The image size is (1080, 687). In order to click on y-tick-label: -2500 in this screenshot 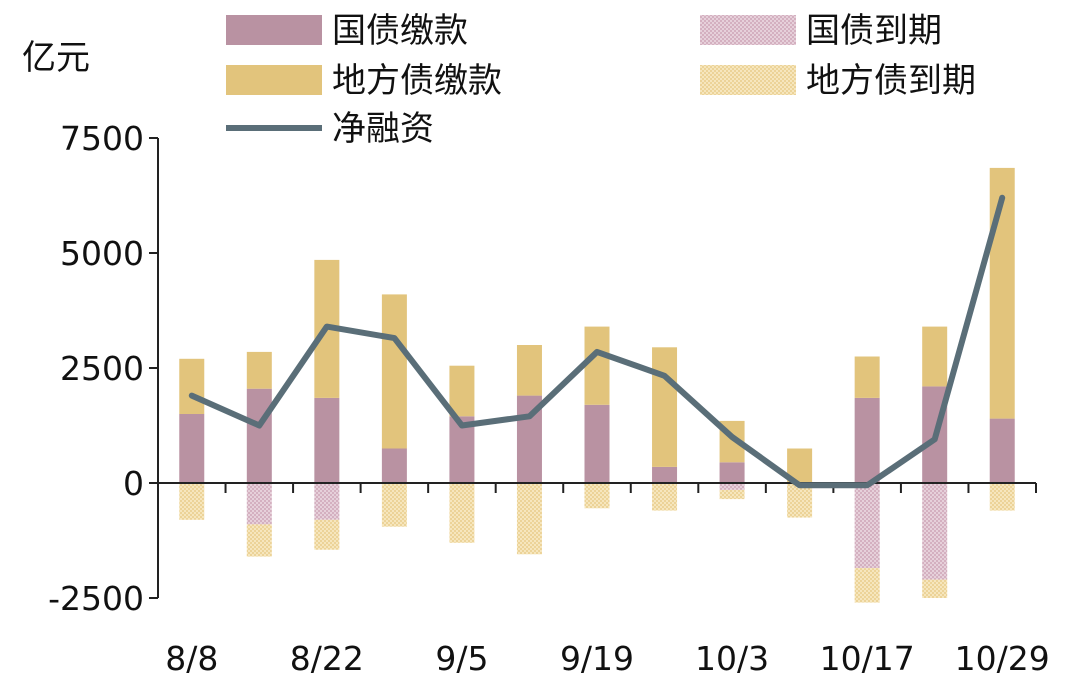, I will do `click(96, 598)`.